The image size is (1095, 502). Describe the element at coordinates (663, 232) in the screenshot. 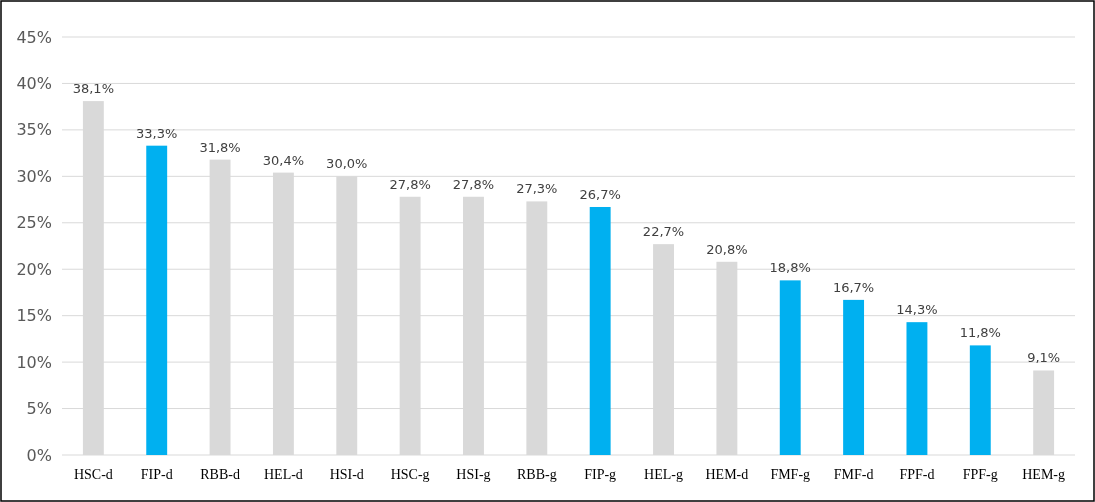

I see `data-label: 22,7%` at that location.